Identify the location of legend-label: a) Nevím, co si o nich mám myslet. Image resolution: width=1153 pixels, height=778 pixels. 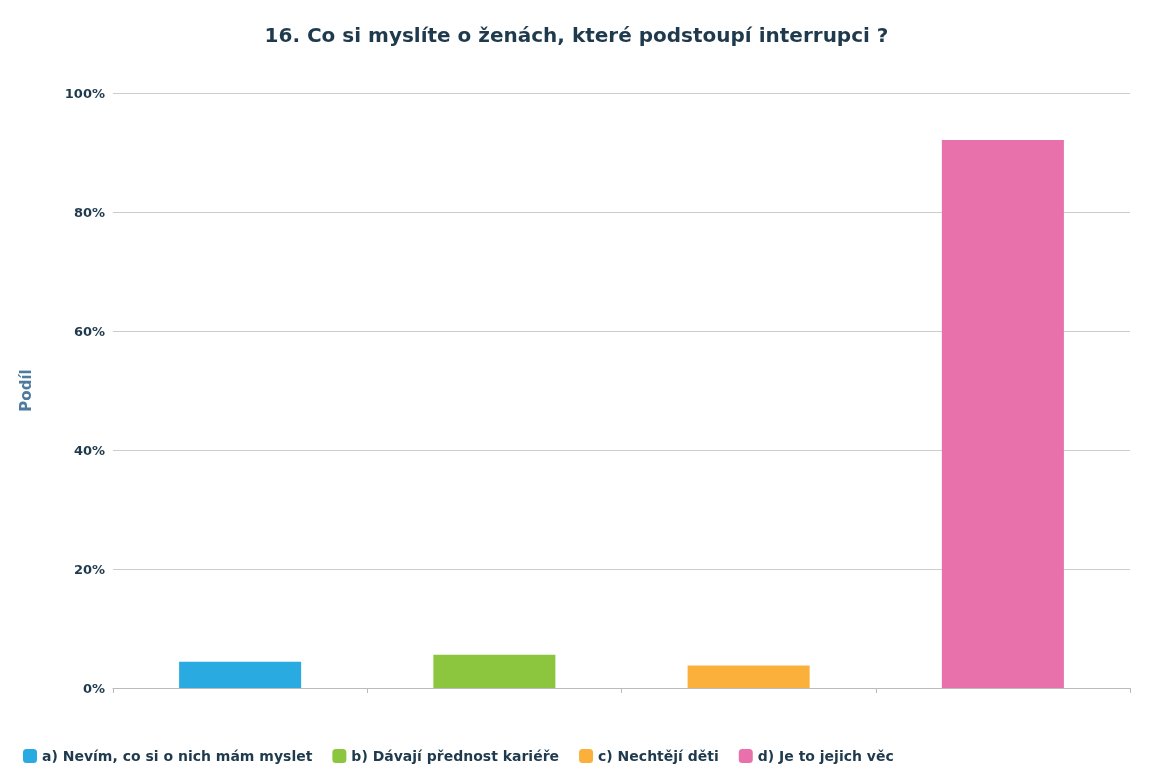
(177, 756).